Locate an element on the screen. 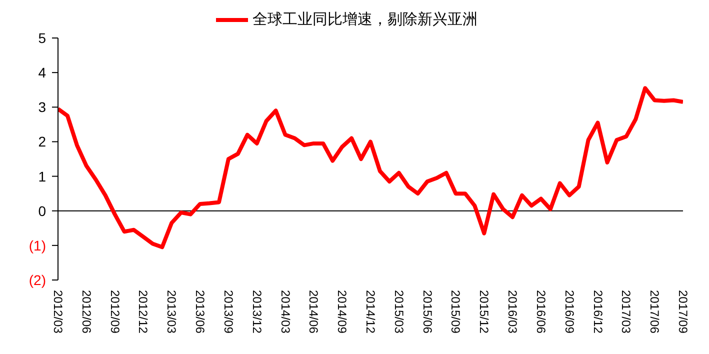 The image size is (709, 354). x-tick-label: 2016/12 is located at coordinates (597, 312).